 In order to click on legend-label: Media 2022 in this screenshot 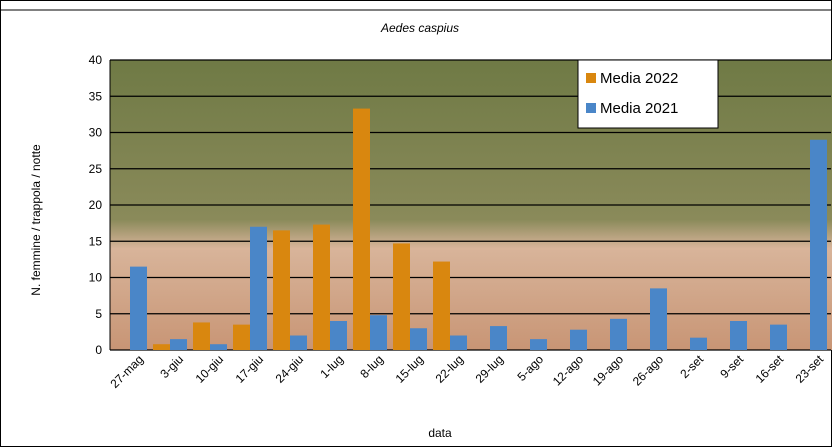, I will do `click(639, 78)`.